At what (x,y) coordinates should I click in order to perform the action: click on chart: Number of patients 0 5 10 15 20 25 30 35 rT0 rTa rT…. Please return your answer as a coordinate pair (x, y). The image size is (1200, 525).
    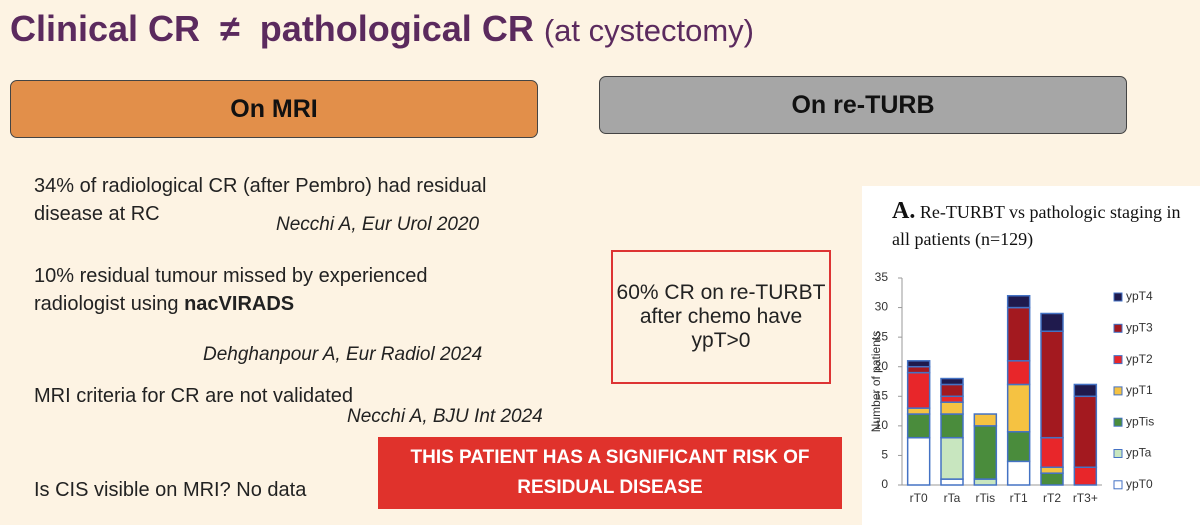
    Looking at the image, I should click on (1011, 387).